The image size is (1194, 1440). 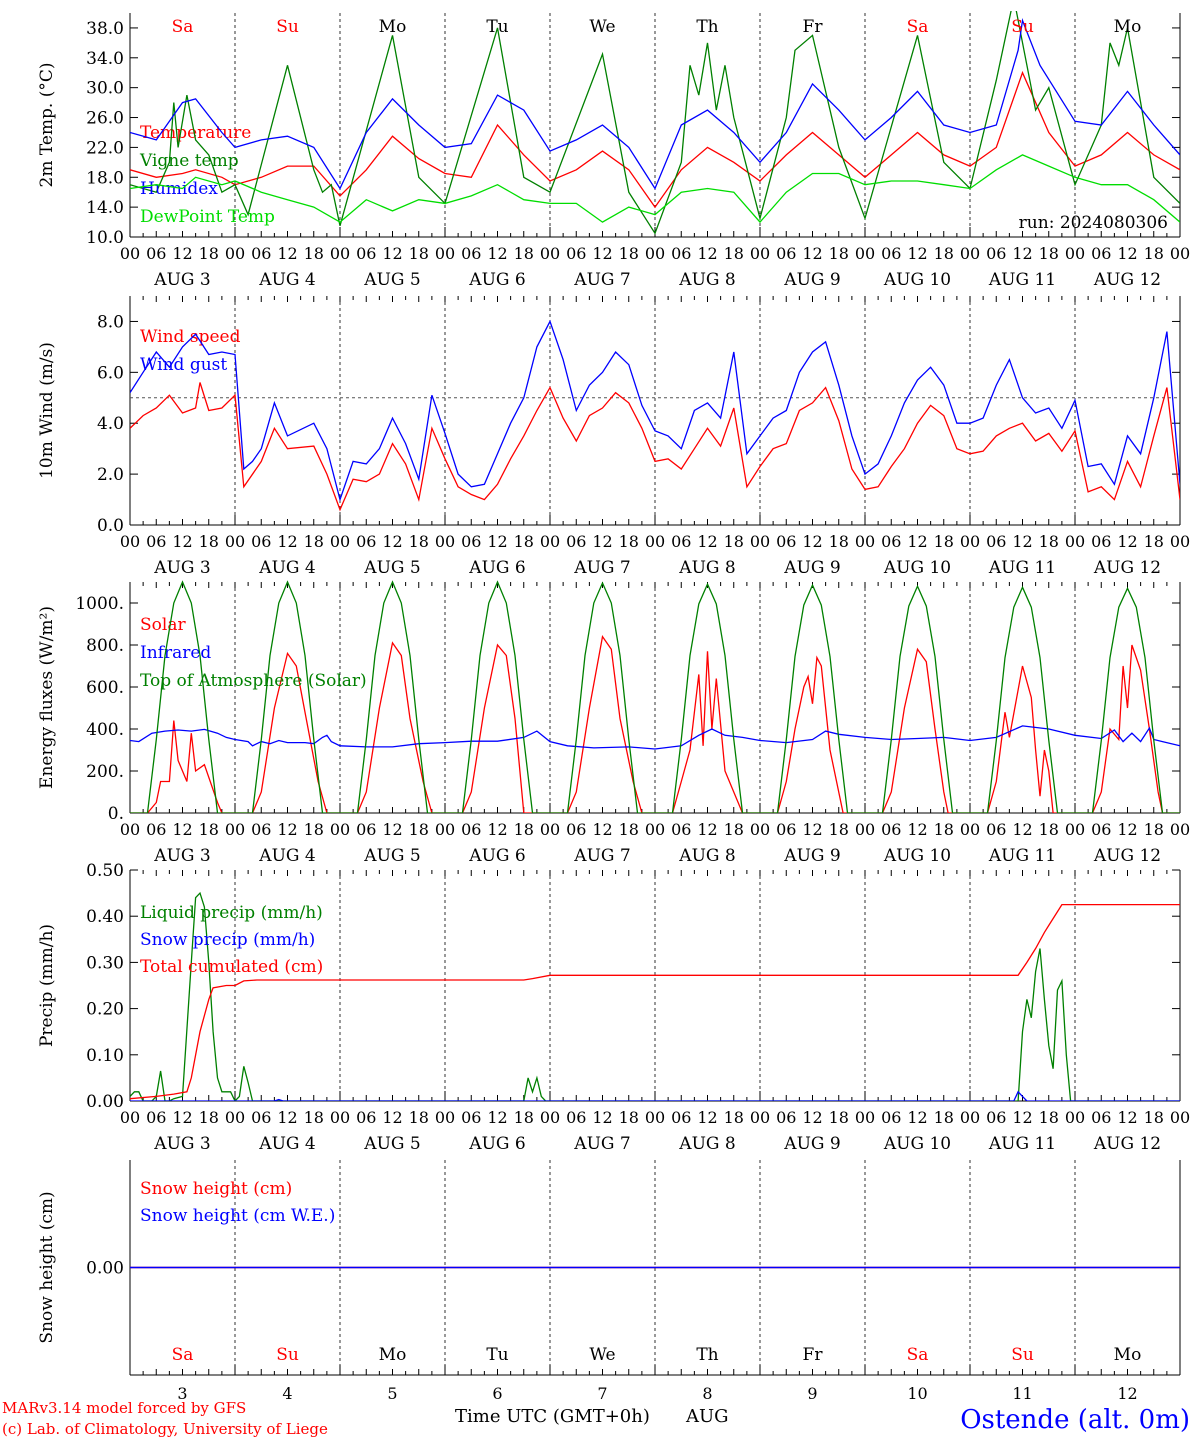 I want to click on legend-entry: Top of Atmosphere (Solar), so click(x=253, y=681).